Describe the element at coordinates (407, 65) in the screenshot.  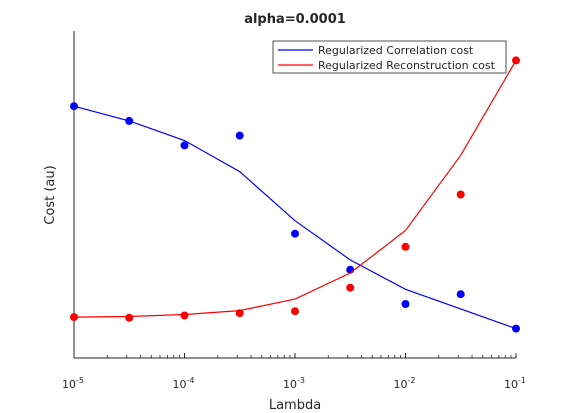
I see `legend-label-reconstruction: Regularized Reconstruction cost` at that location.